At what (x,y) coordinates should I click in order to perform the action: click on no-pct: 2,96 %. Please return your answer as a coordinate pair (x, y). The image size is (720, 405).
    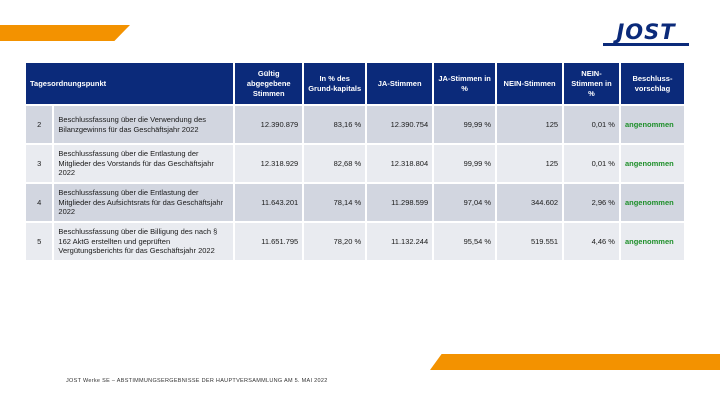
    Looking at the image, I should click on (591, 202).